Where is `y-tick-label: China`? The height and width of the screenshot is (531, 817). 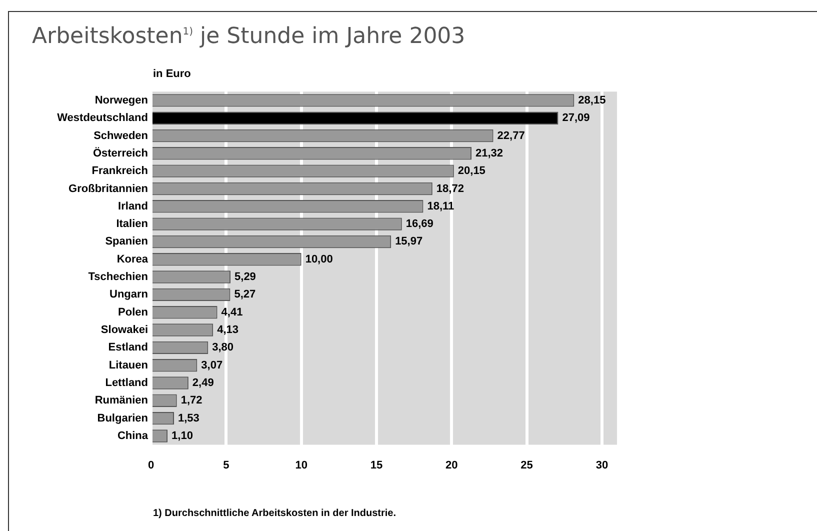
y-tick-label: China is located at coordinates (133, 436).